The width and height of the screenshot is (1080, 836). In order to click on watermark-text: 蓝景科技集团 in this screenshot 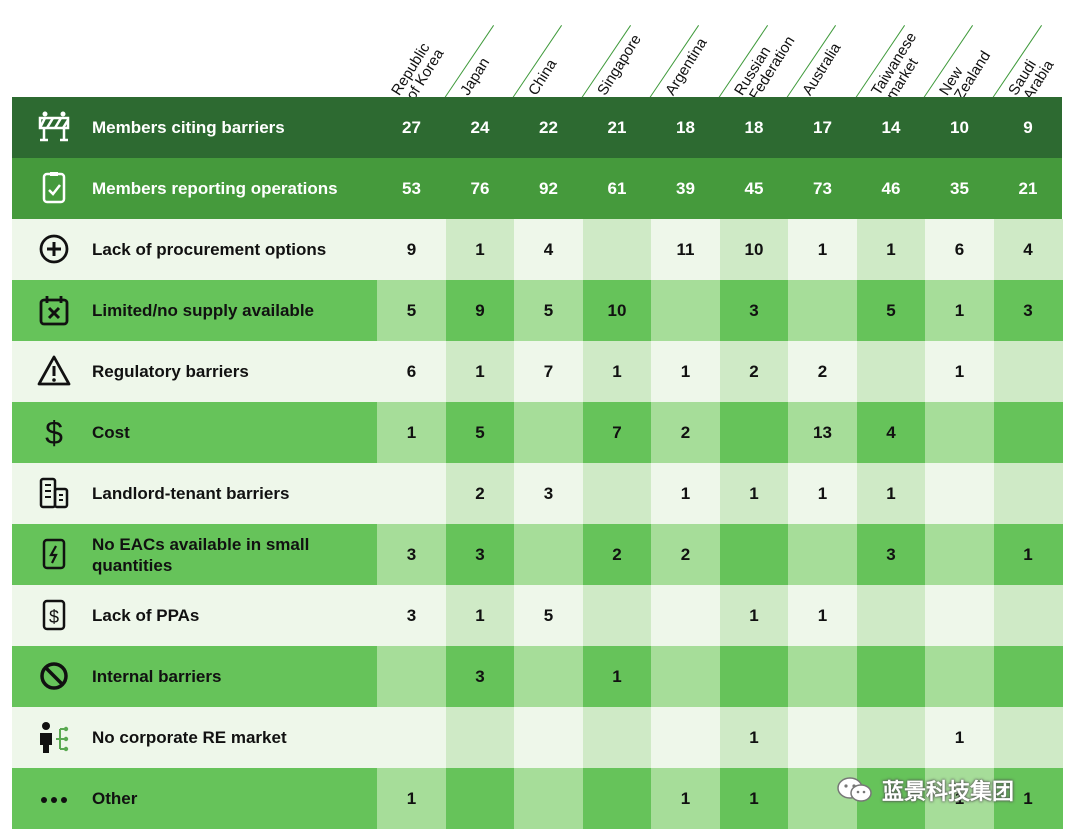, I will do `click(948, 791)`.